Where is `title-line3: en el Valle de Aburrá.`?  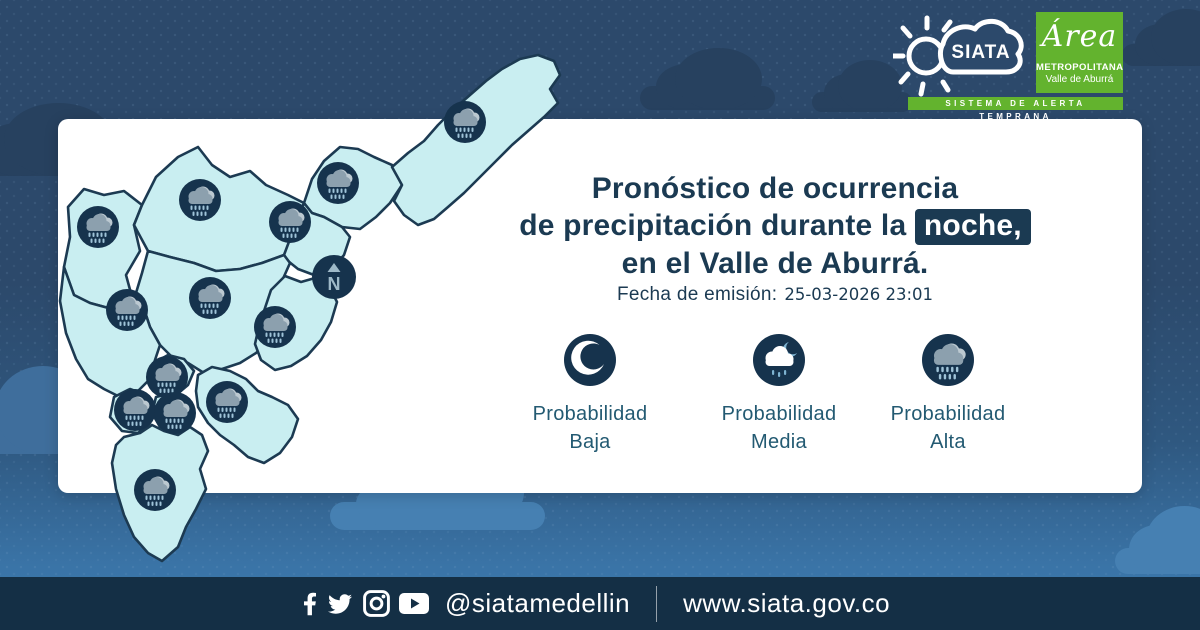 title-line3: en el Valle de Aburrá. is located at coordinates (775, 263).